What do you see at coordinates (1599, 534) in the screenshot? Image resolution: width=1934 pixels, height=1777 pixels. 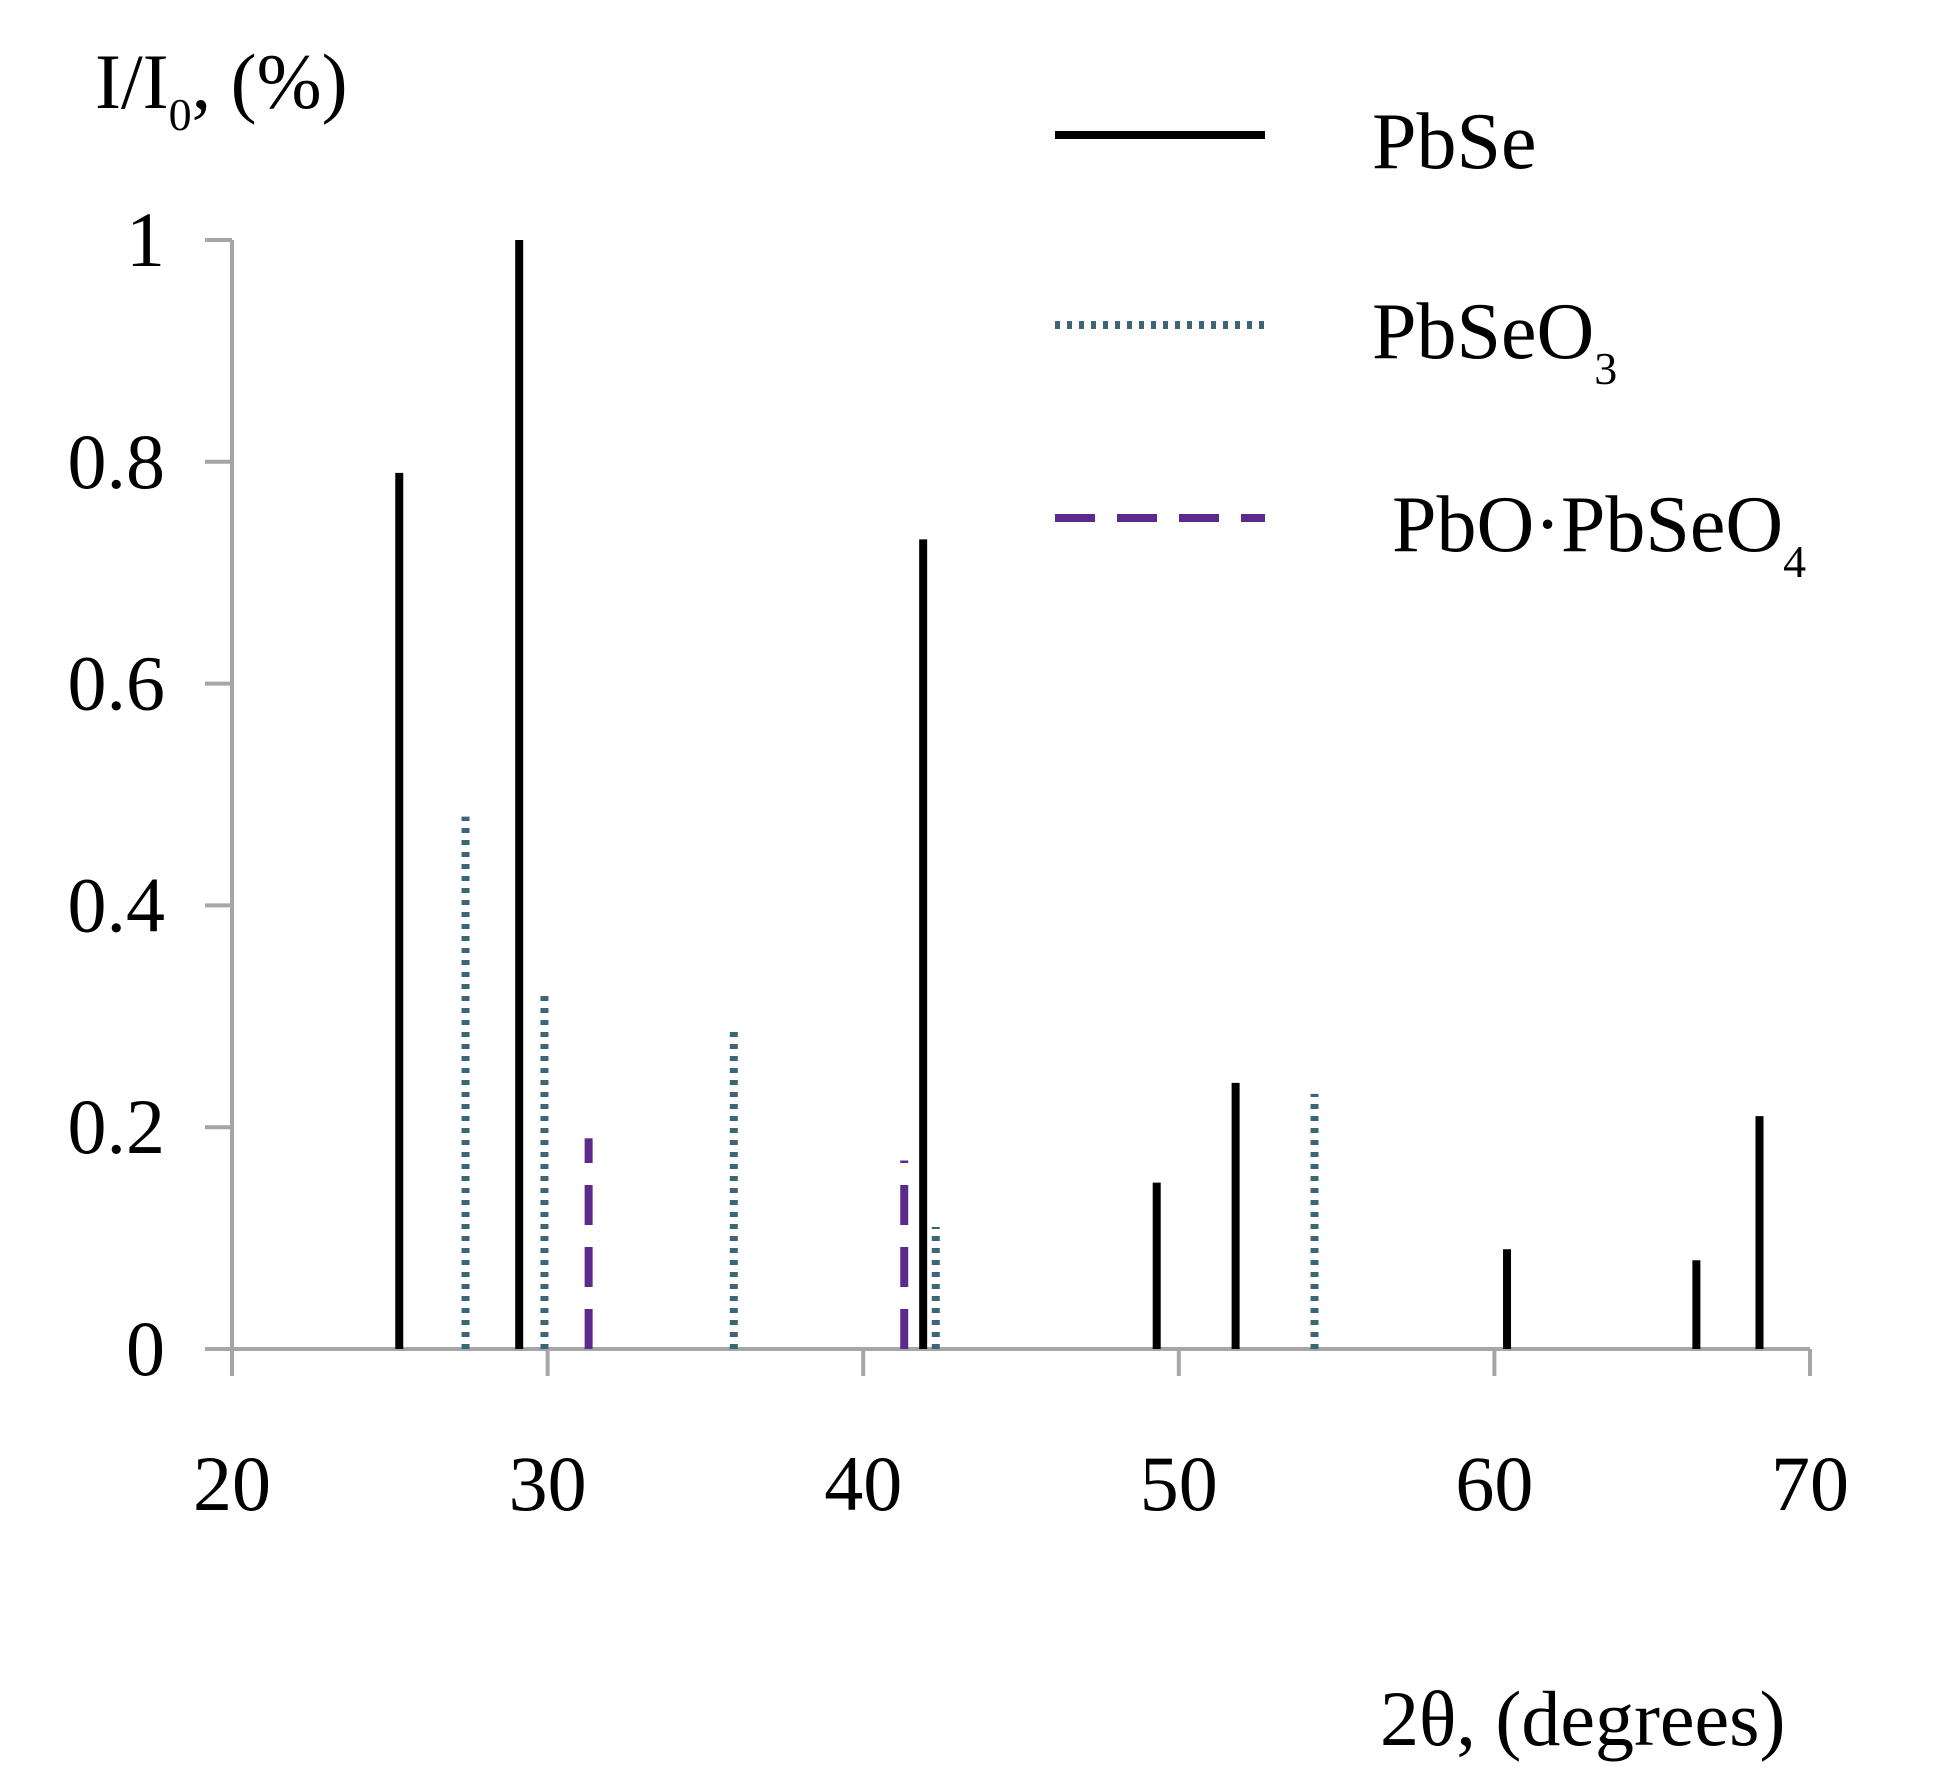 I see `legend-label: PbO·PbSeO4` at bounding box center [1599, 534].